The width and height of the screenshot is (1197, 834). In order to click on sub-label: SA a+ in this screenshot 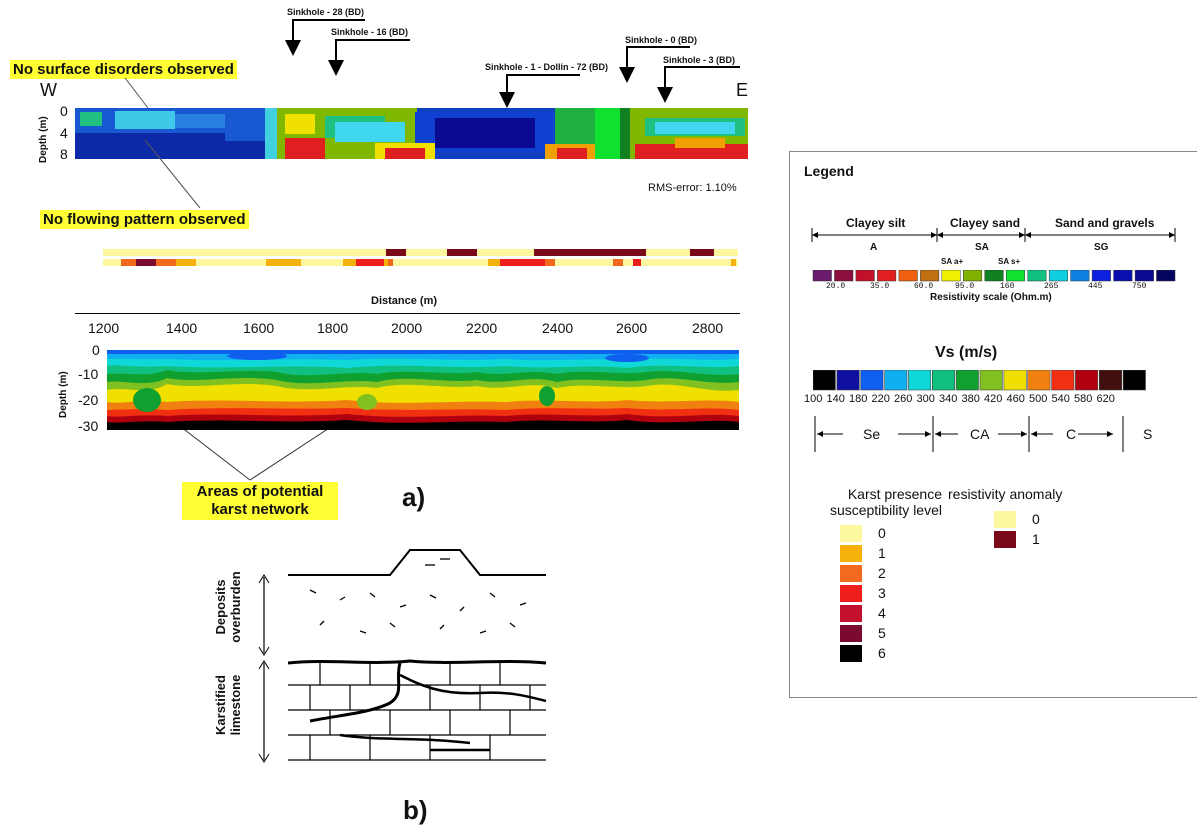, I will do `click(952, 261)`.